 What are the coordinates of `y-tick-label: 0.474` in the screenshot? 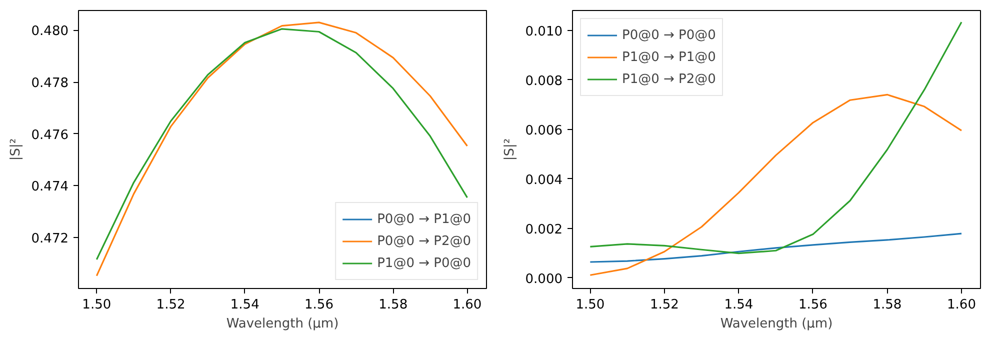 It's located at (49, 187).